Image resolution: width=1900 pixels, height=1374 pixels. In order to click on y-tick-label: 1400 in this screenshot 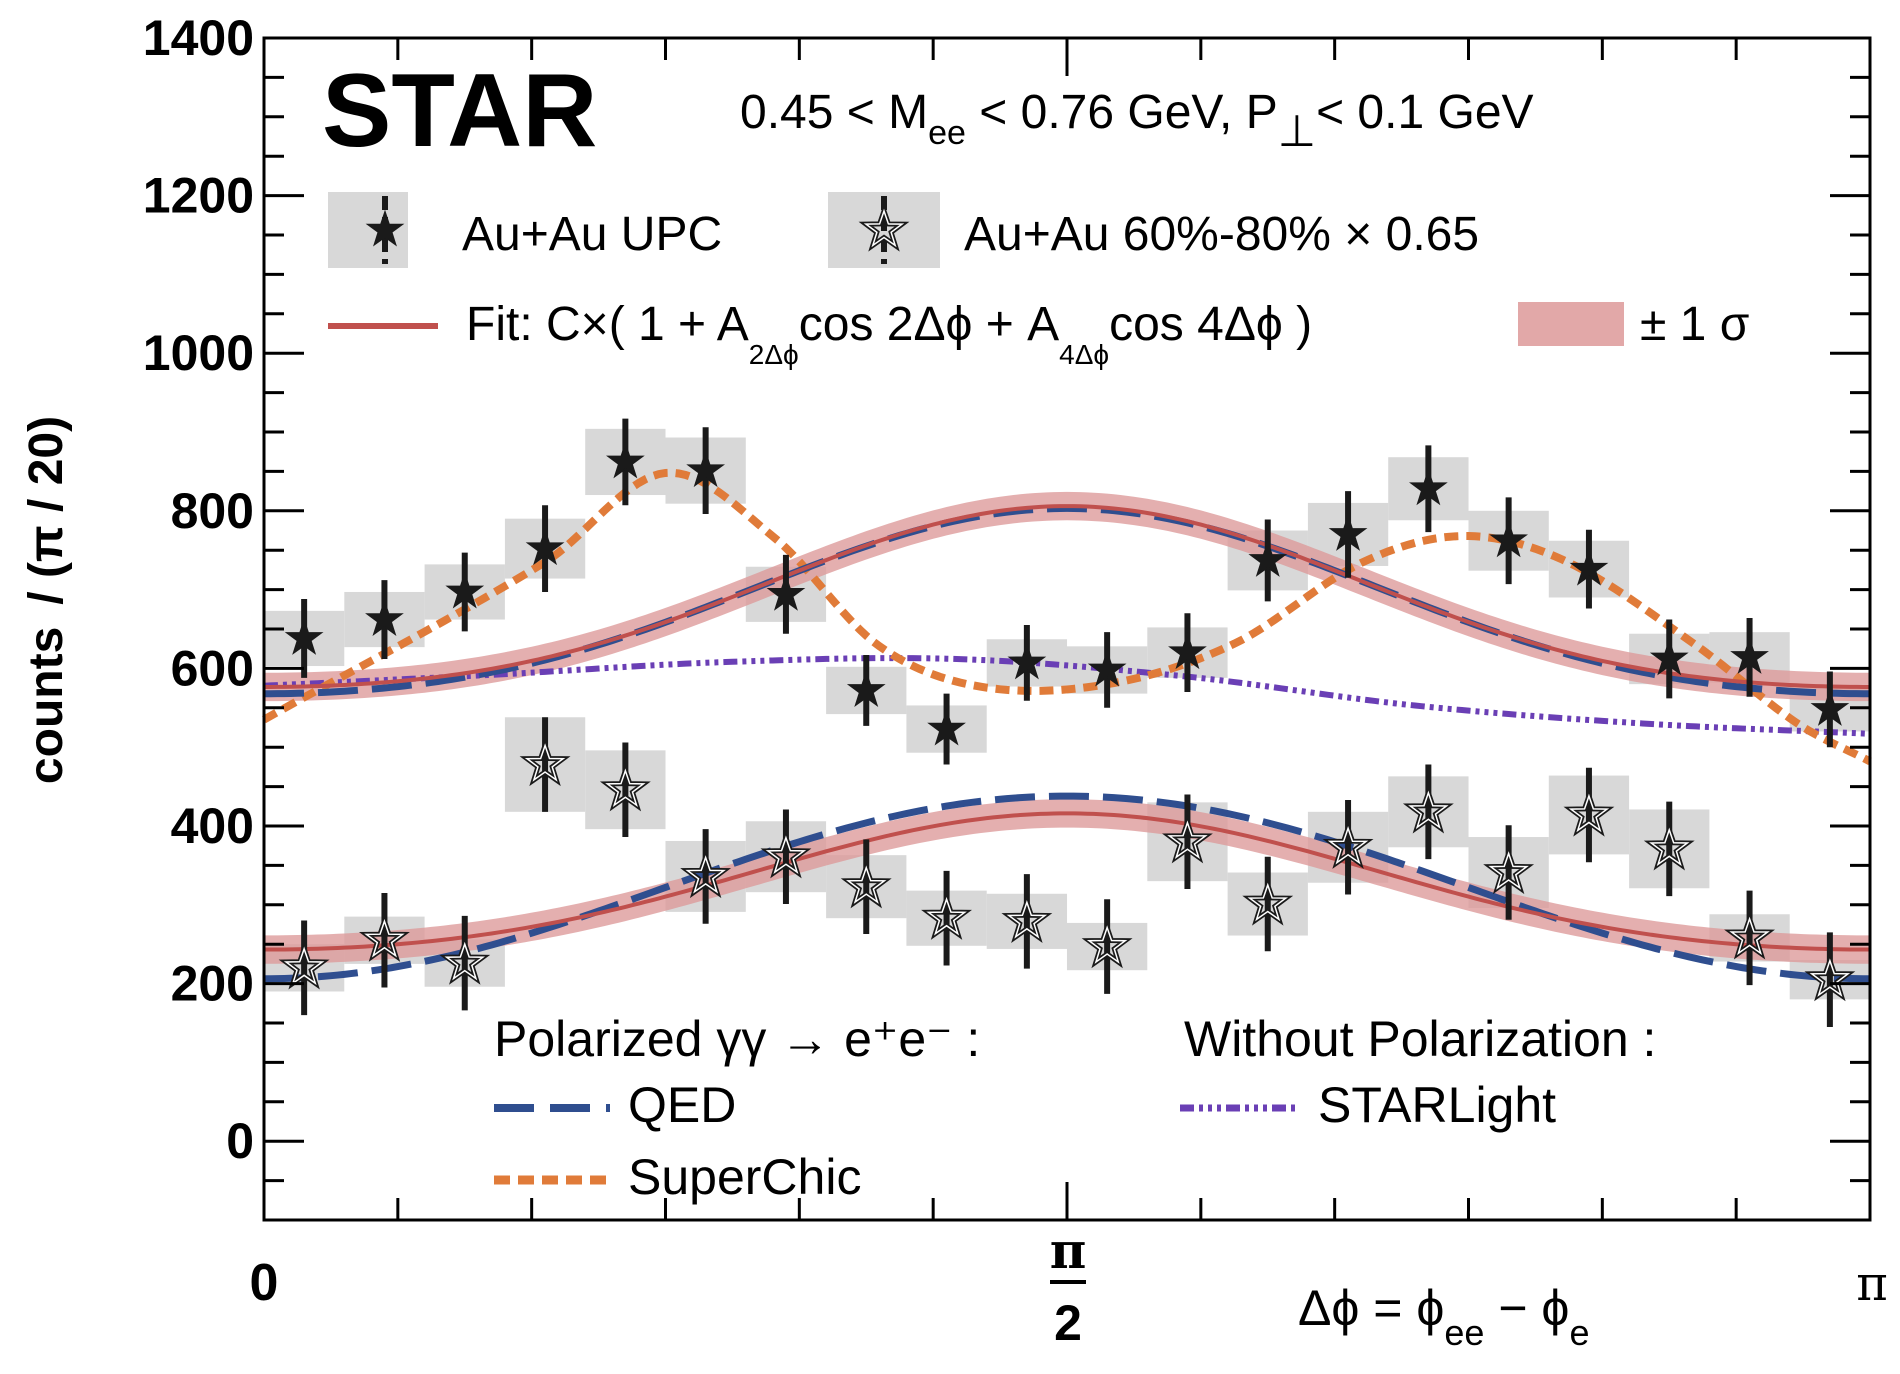, I will do `click(198, 38)`.